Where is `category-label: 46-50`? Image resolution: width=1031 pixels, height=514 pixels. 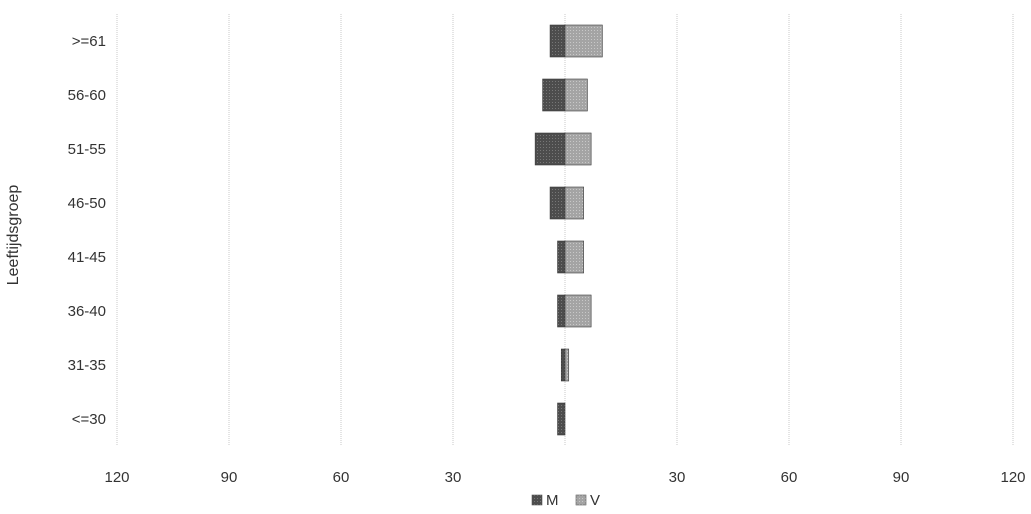
category-label: 46-50 is located at coordinates (87, 203).